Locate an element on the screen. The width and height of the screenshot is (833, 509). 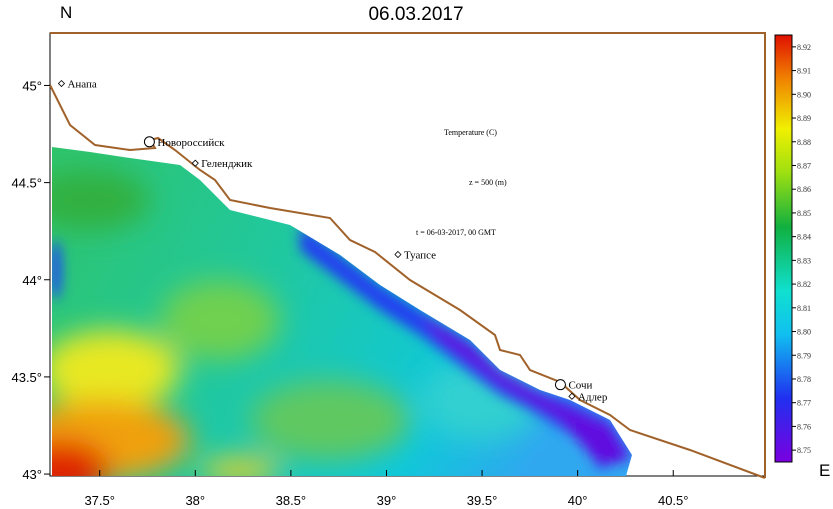
colorbar-tick-label: 8.91 is located at coordinates (804, 71).